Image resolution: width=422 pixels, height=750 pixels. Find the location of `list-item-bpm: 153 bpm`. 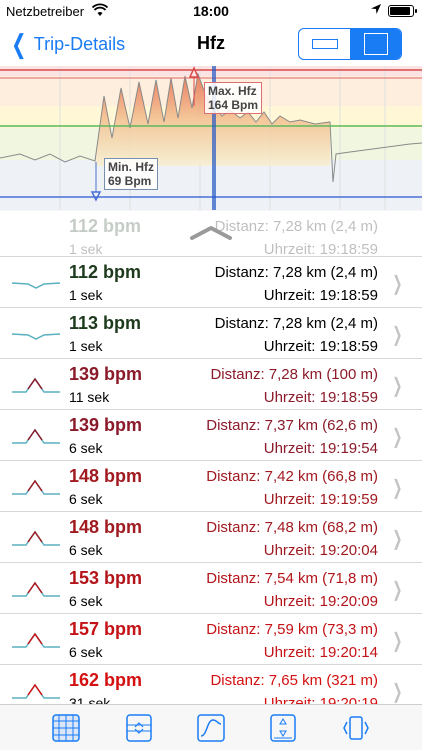

list-item-bpm: 153 bpm is located at coordinates (106, 578).